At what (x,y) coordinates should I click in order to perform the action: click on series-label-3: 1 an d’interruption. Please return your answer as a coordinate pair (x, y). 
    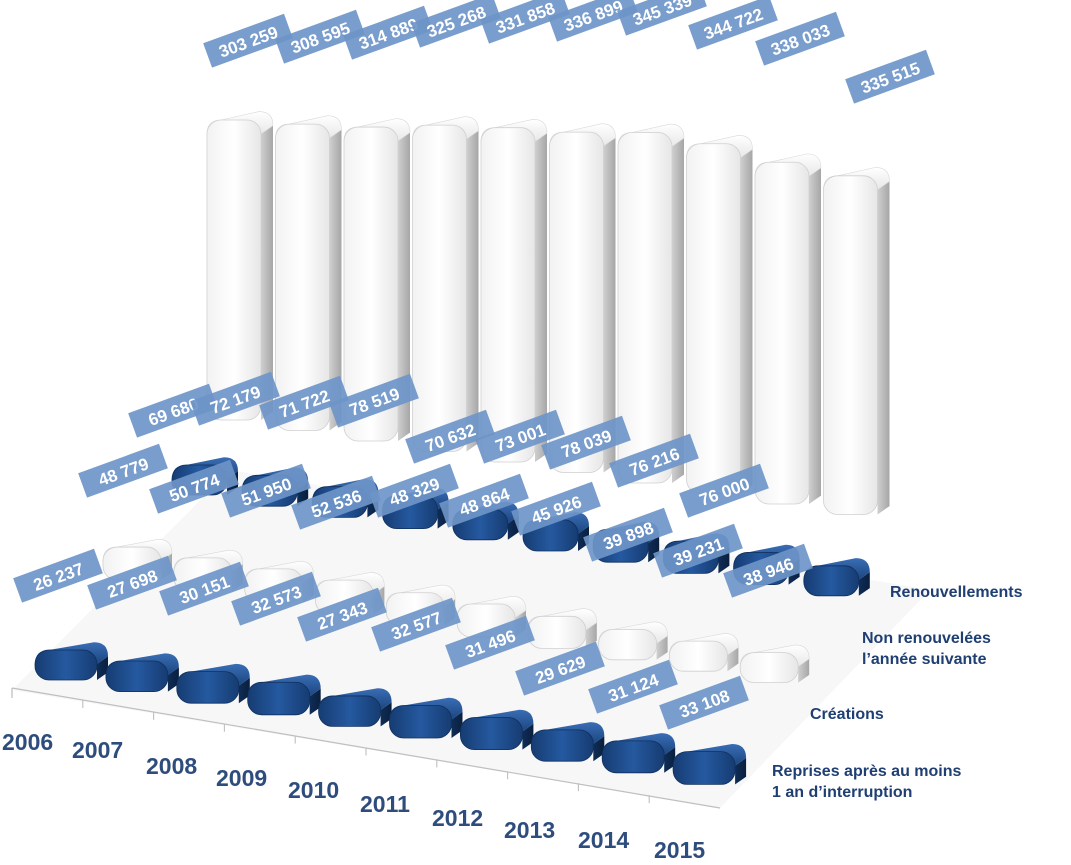
    Looking at the image, I should click on (842, 792).